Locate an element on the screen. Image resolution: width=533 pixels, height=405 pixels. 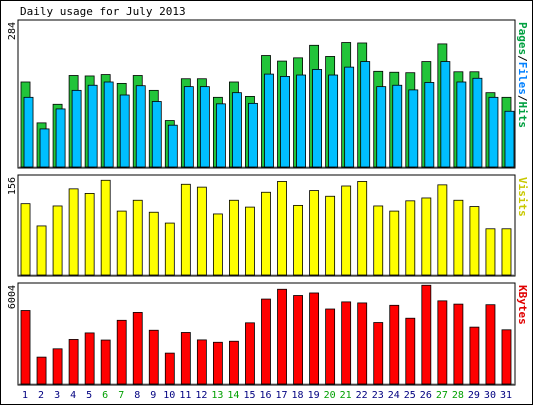
x-tick-label: 10 is located at coordinates (169, 395).